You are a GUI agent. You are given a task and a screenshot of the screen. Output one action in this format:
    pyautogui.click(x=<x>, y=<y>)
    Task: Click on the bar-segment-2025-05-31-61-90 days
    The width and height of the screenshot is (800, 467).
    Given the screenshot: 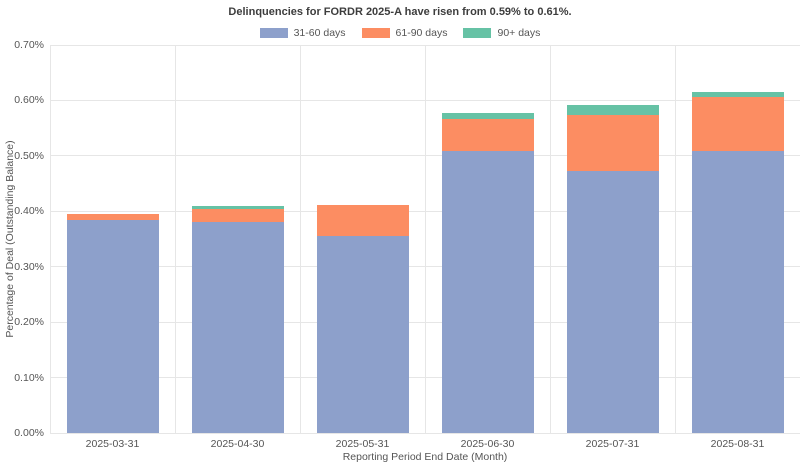 What is the action you would take?
    pyautogui.click(x=362, y=221)
    